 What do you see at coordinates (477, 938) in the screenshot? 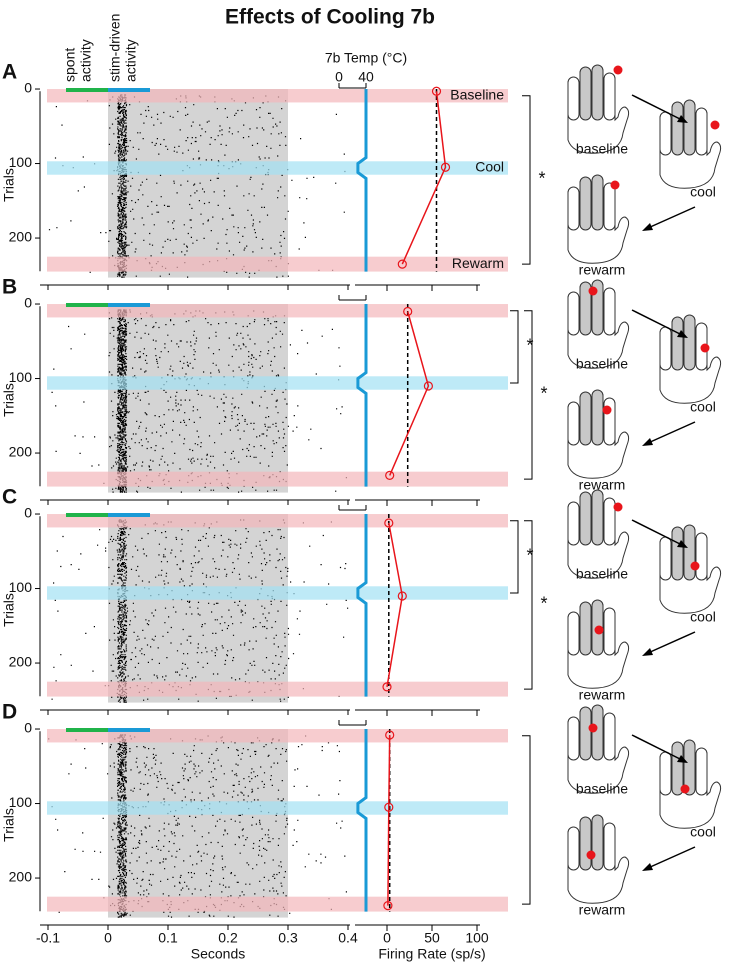
I see `rate-tick-label: 100` at bounding box center [477, 938].